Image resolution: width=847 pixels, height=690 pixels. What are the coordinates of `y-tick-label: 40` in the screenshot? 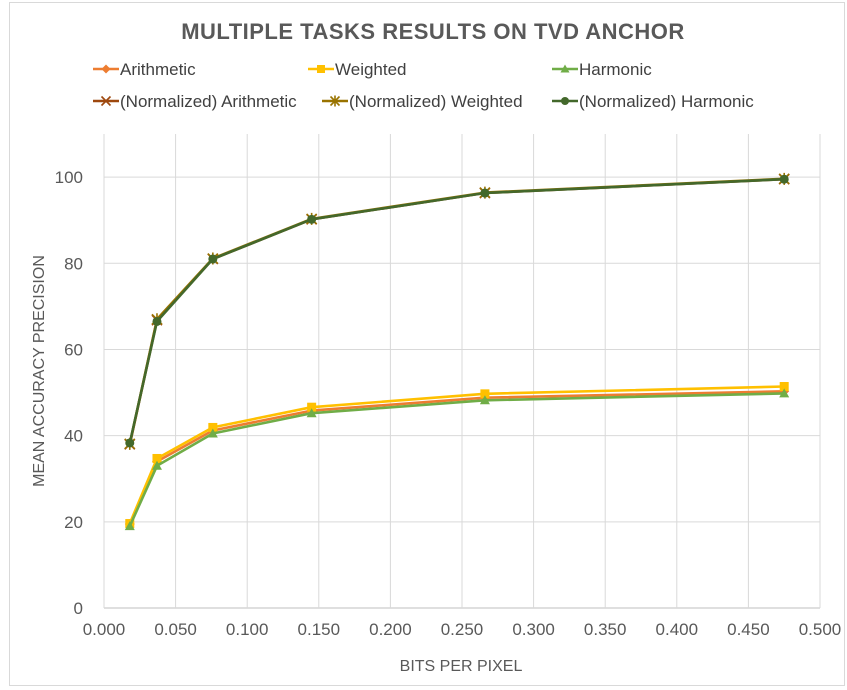 It's located at (73, 436).